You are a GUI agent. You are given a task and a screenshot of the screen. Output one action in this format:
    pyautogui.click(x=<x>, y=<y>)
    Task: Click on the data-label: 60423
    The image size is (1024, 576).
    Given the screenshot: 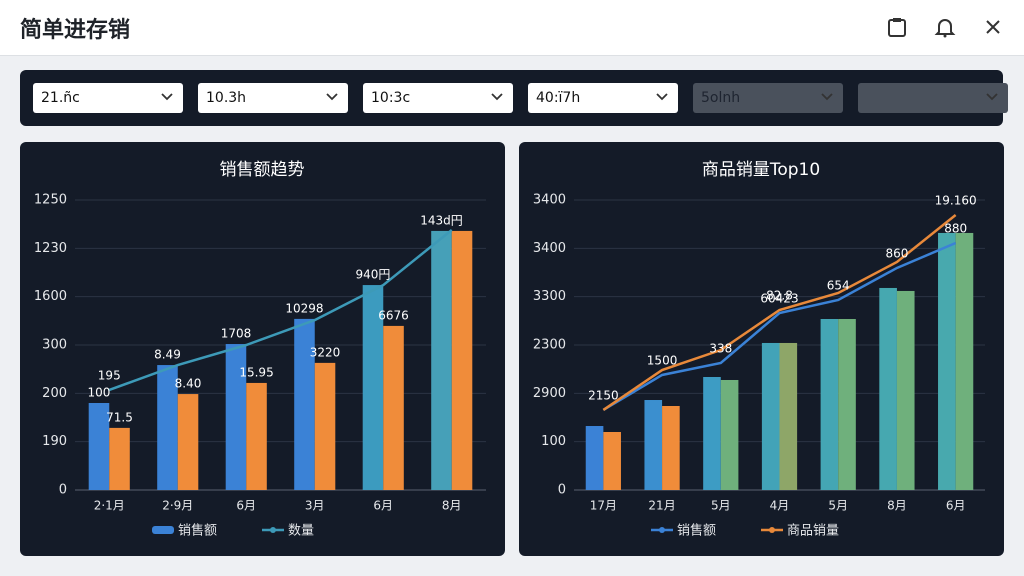 What is the action you would take?
    pyautogui.click(x=779, y=299)
    